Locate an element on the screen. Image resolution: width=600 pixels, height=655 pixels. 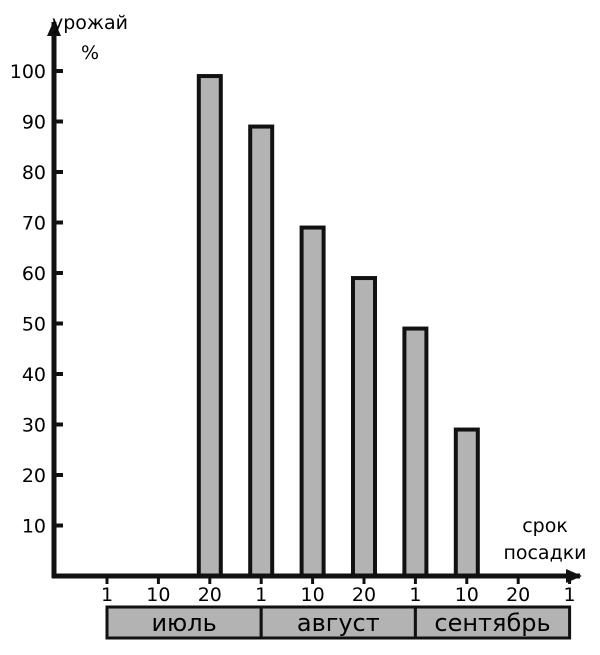
y-tick-label-90: 90 is located at coordinates (34, 123).